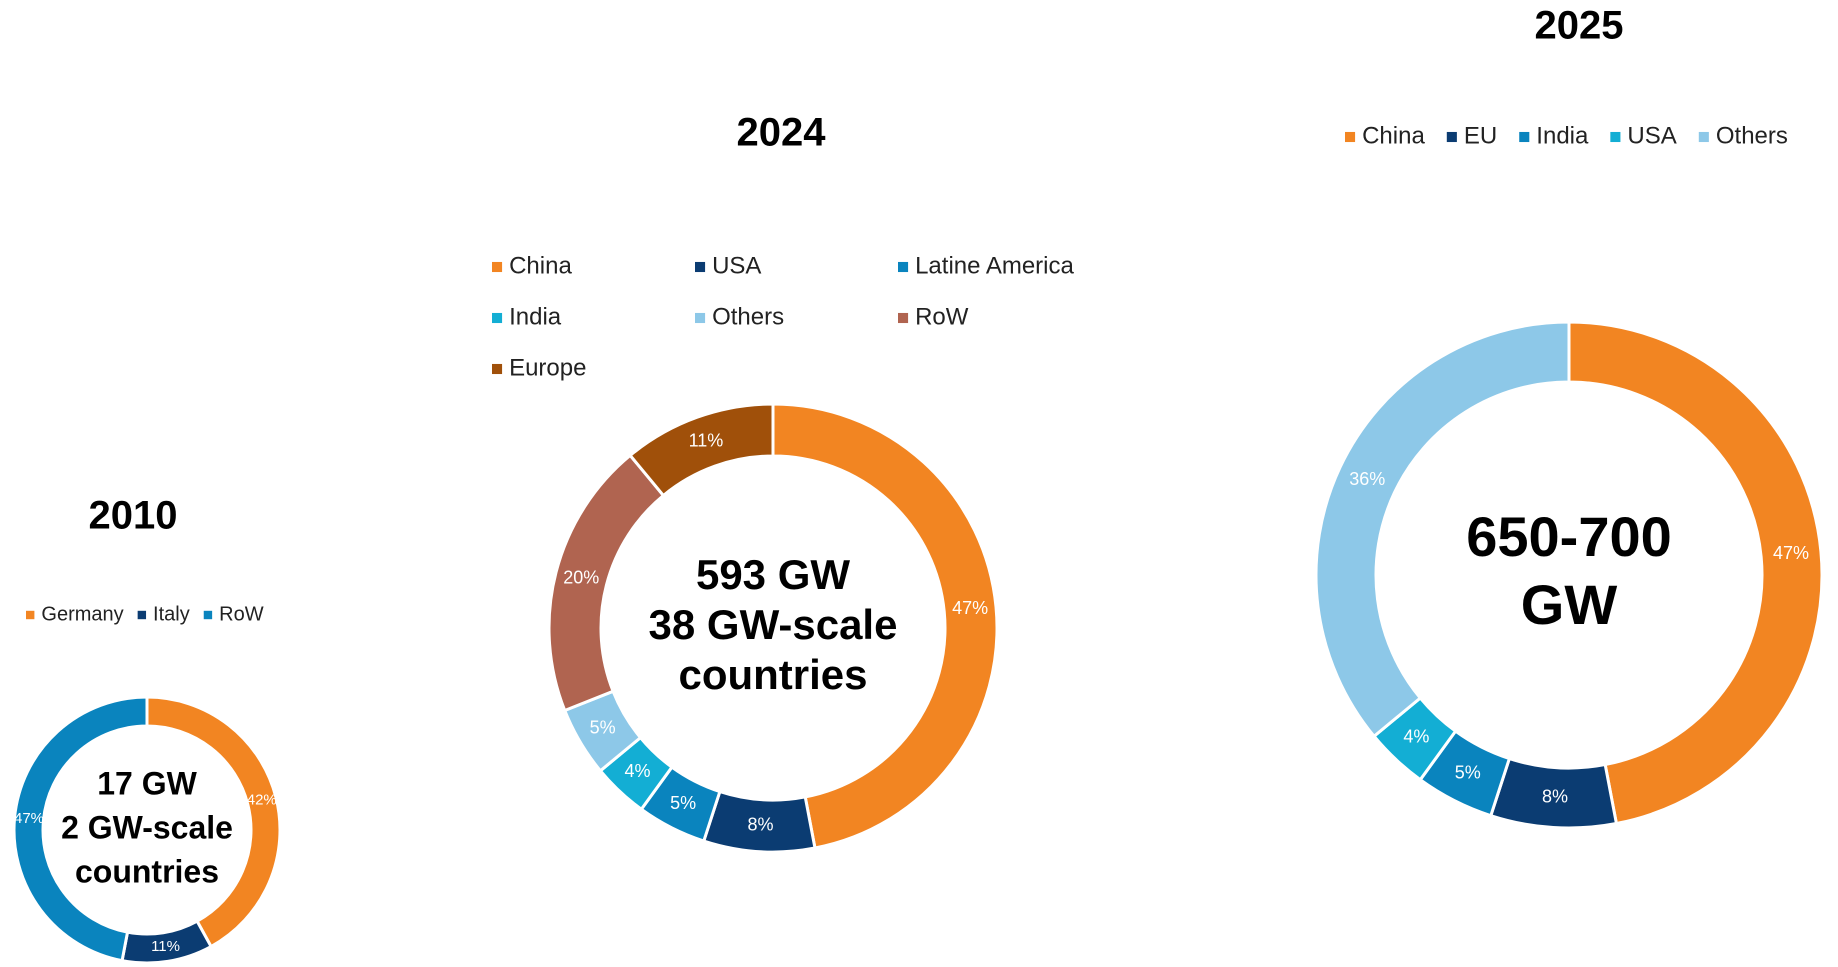  Describe the element at coordinates (147, 783) in the screenshot. I see `center-text: 17 GW` at that location.